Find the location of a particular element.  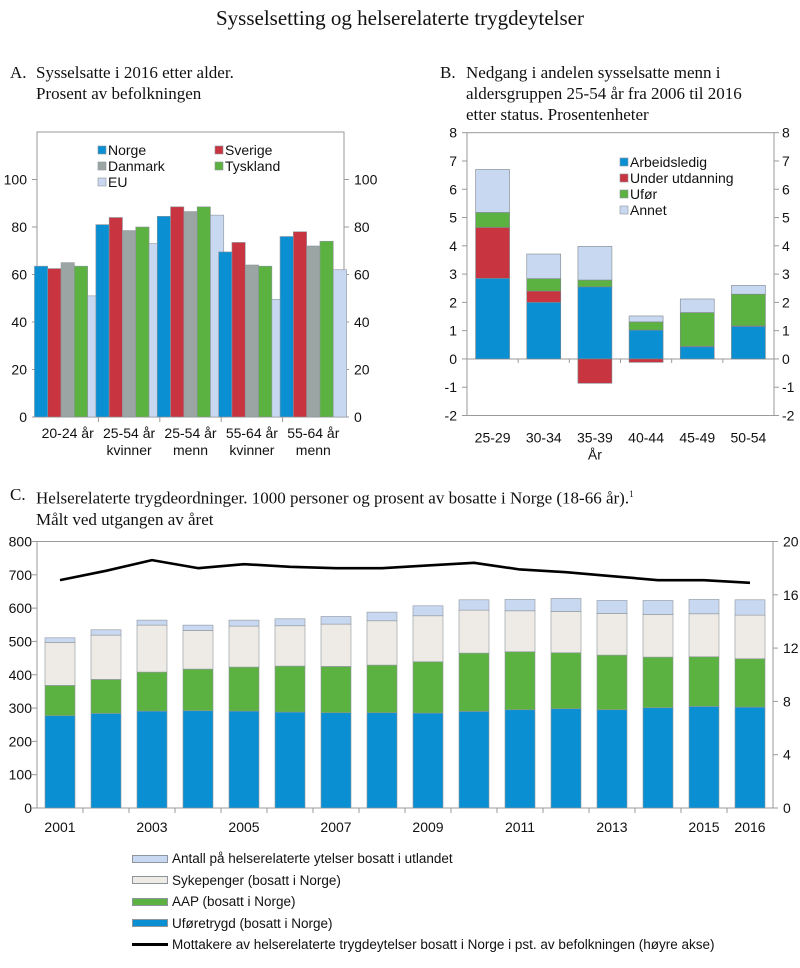

panel-b-legend-swatch-annet is located at coordinates (624, 210).